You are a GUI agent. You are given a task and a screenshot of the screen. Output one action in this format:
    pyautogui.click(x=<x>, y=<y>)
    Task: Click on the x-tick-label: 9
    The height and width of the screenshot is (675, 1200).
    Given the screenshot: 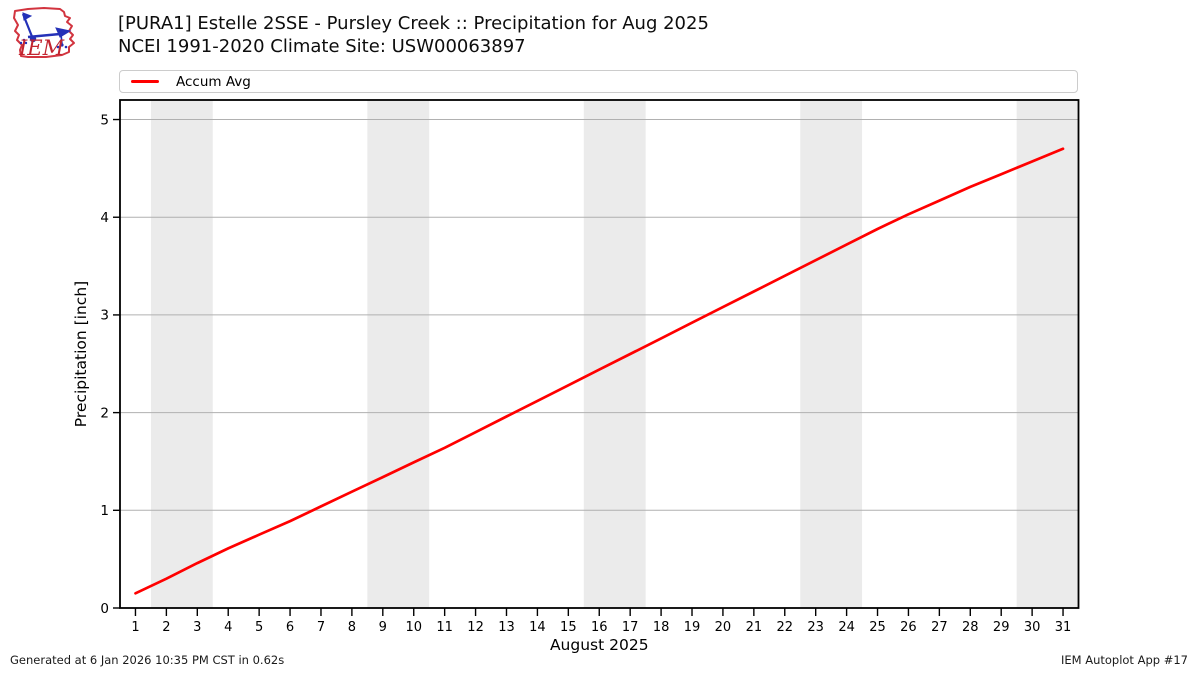 What is the action you would take?
    pyautogui.click(x=383, y=627)
    